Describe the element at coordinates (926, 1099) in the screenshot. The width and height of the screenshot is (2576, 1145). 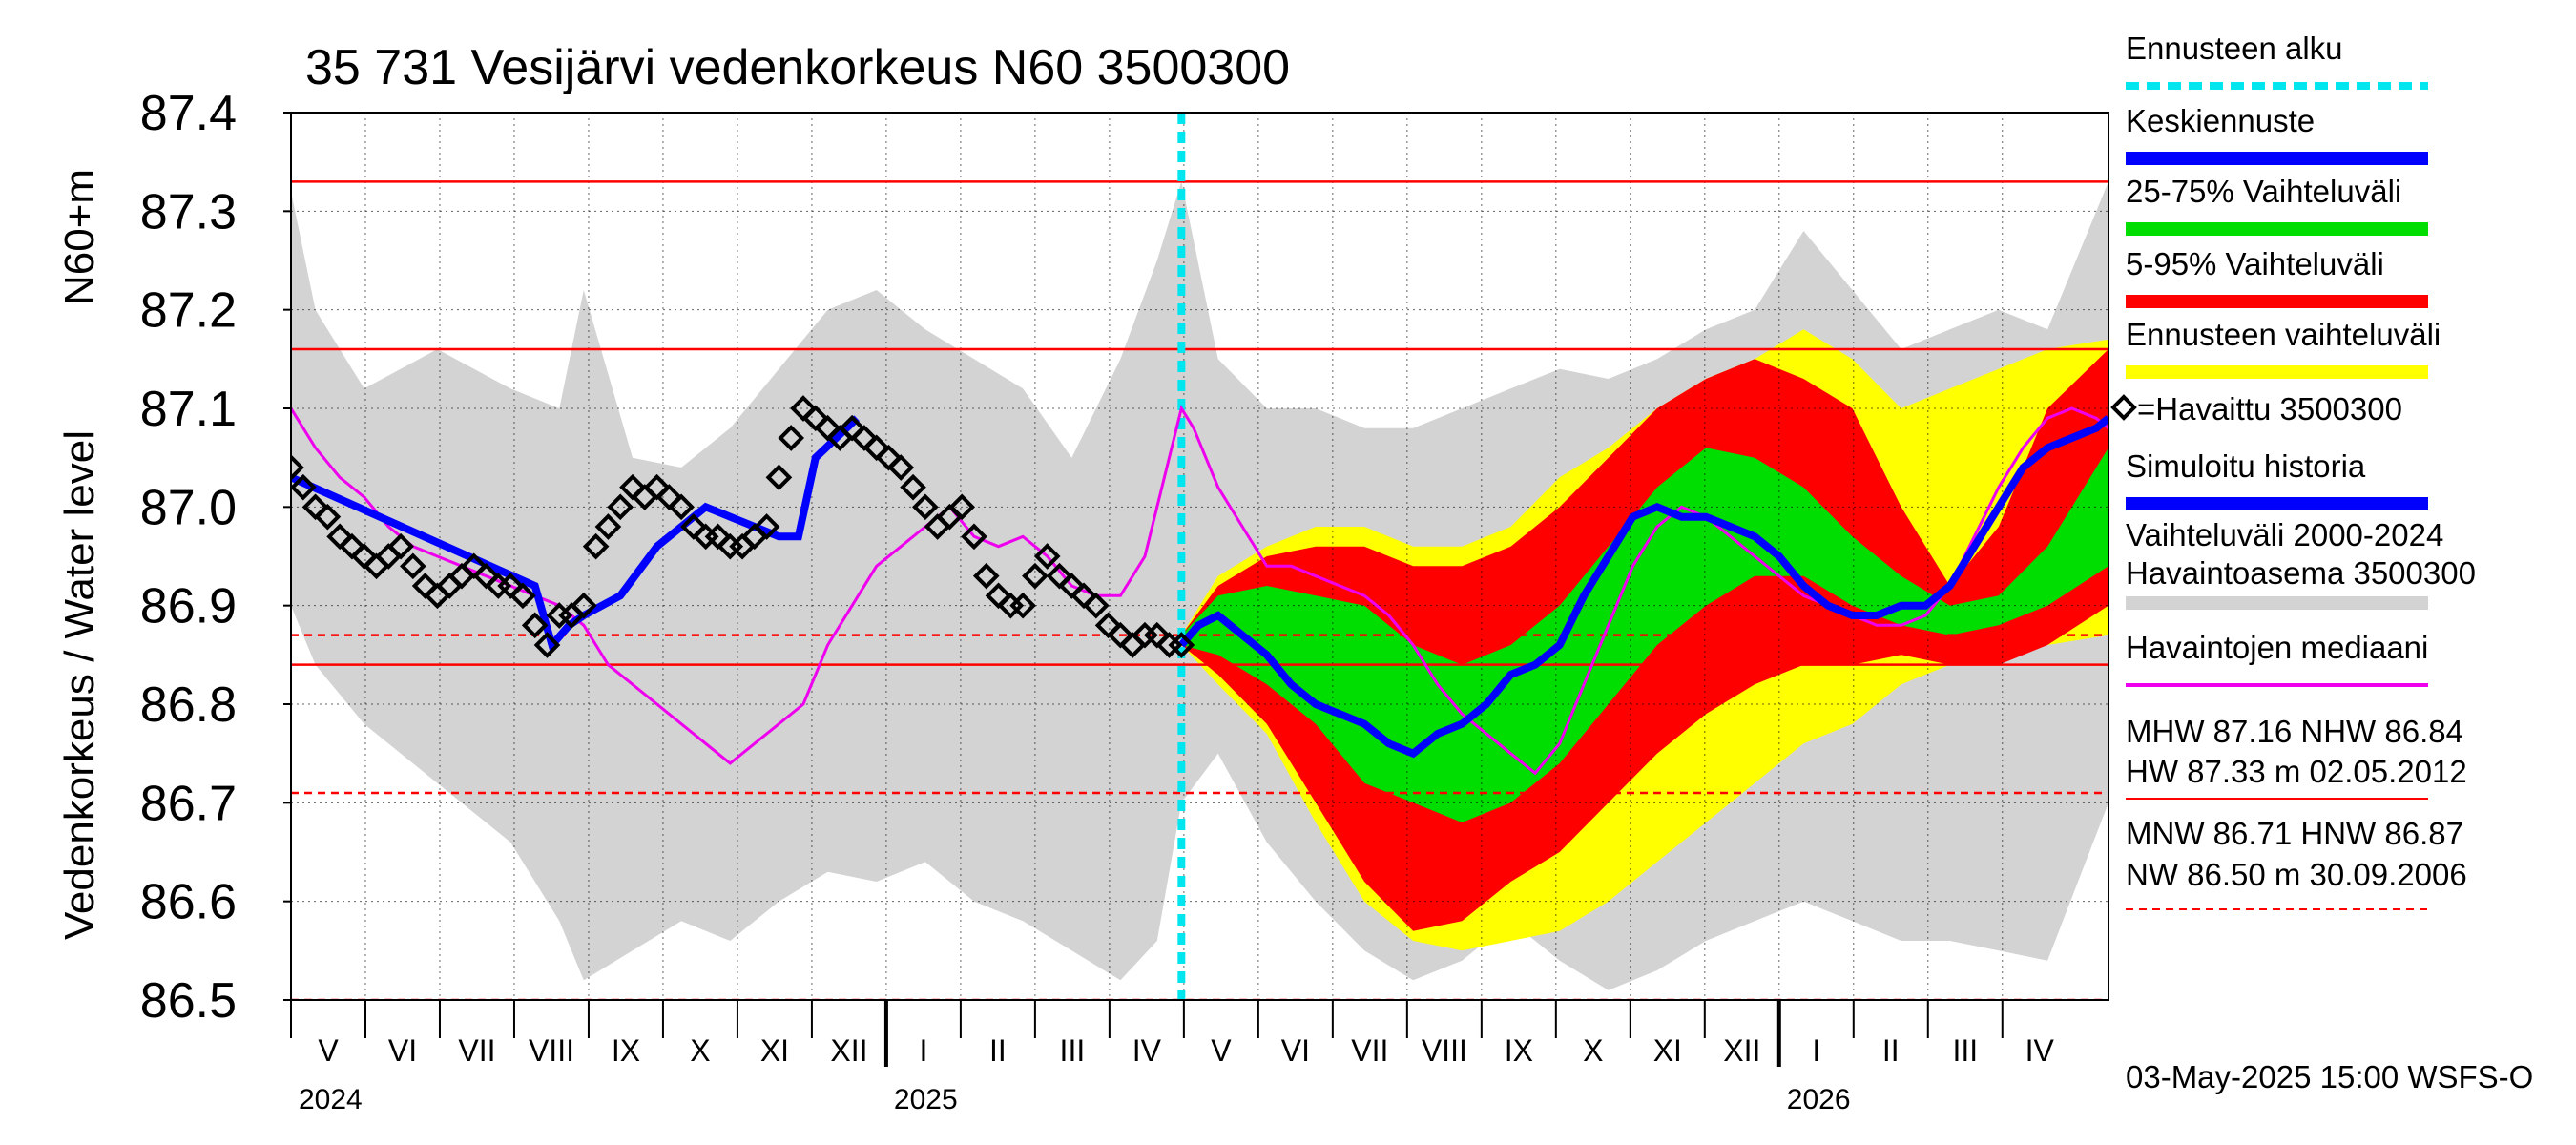
I see `year-label: 2025` at that location.